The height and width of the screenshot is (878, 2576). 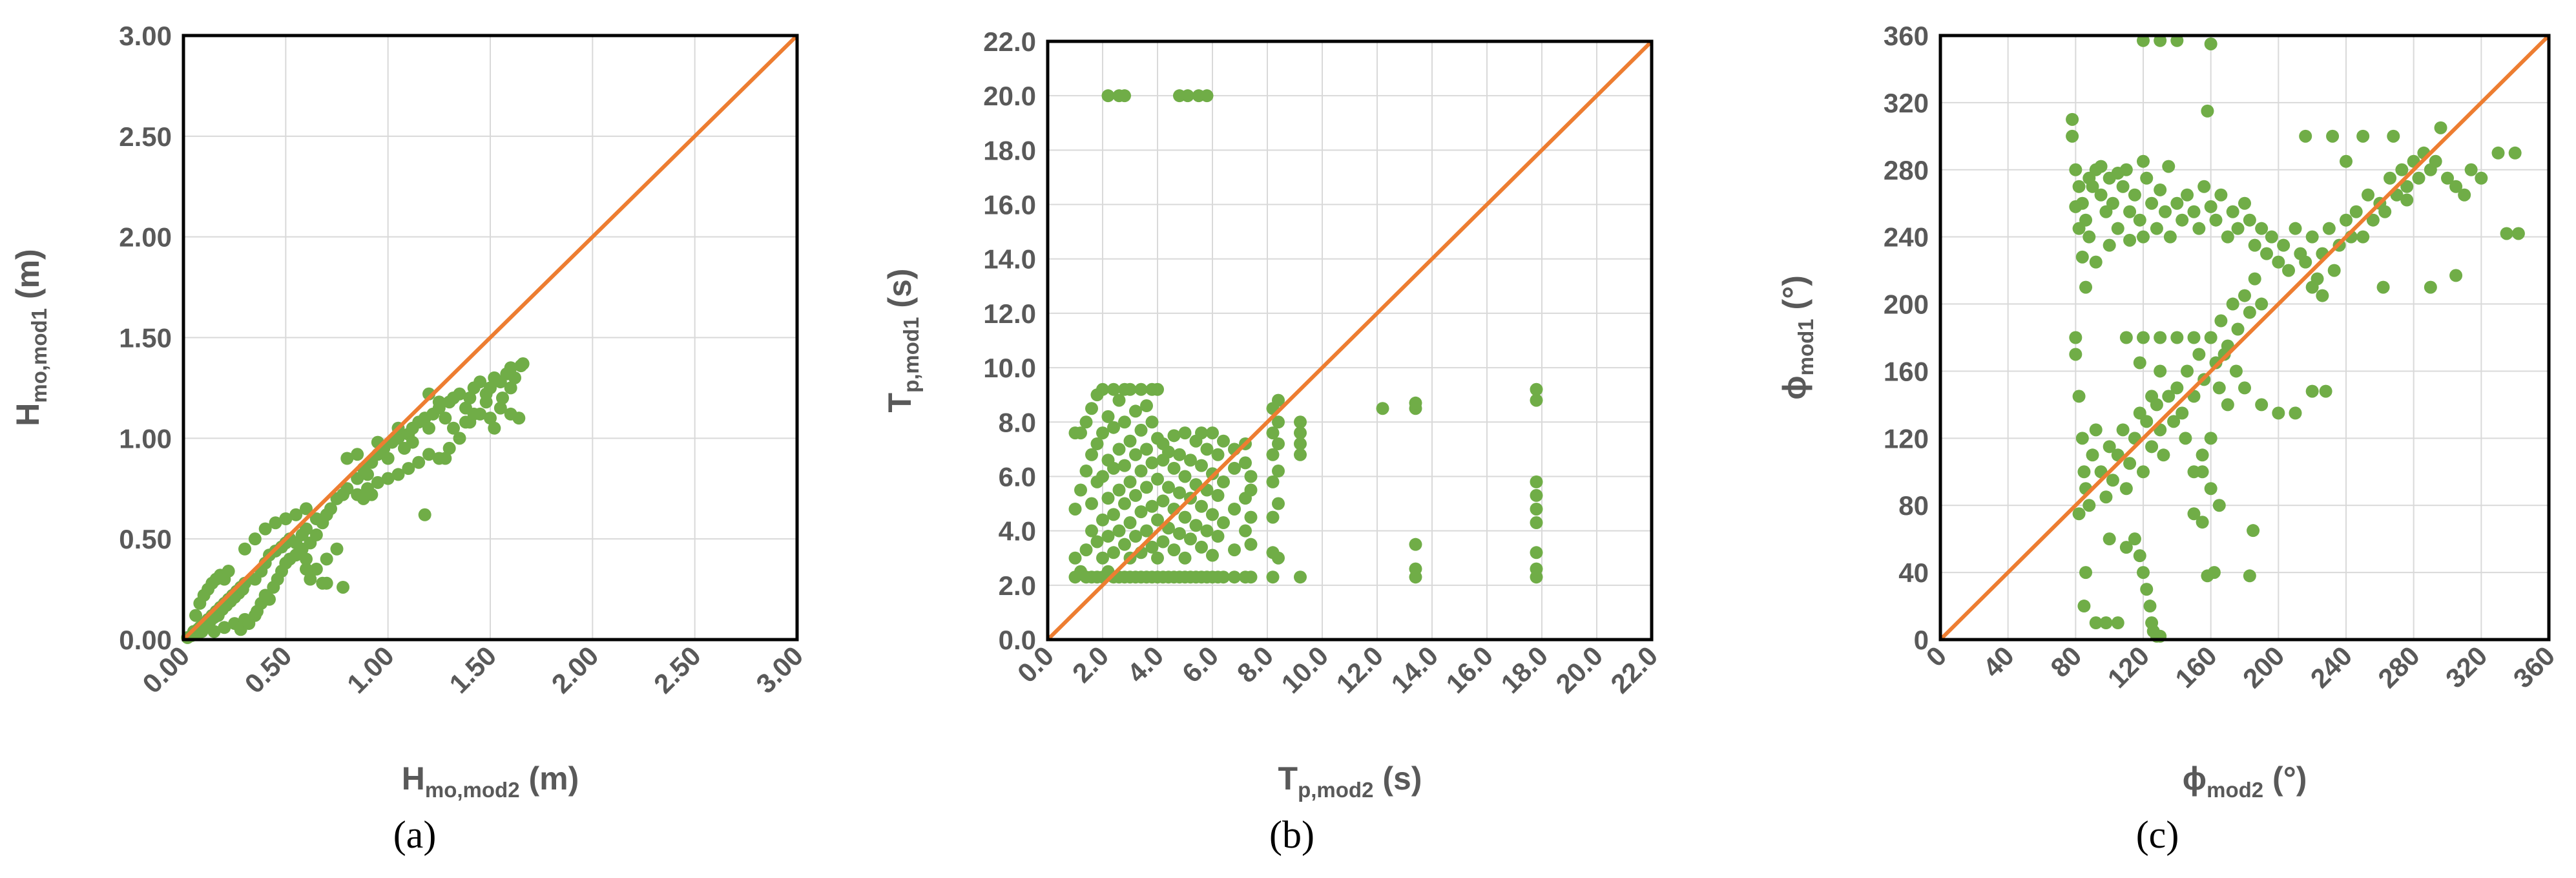 What do you see at coordinates (39, 356) in the screenshot?
I see `y-axis-label-subscript: mo,mod1` at bounding box center [39, 356].